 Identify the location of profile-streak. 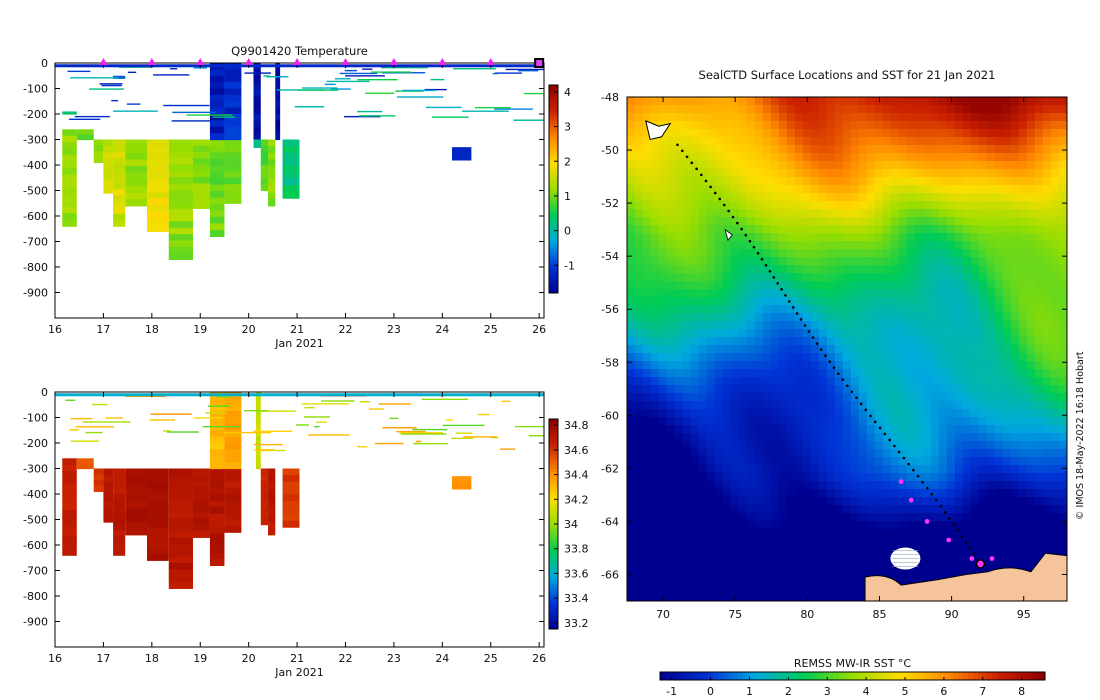
(507, 449).